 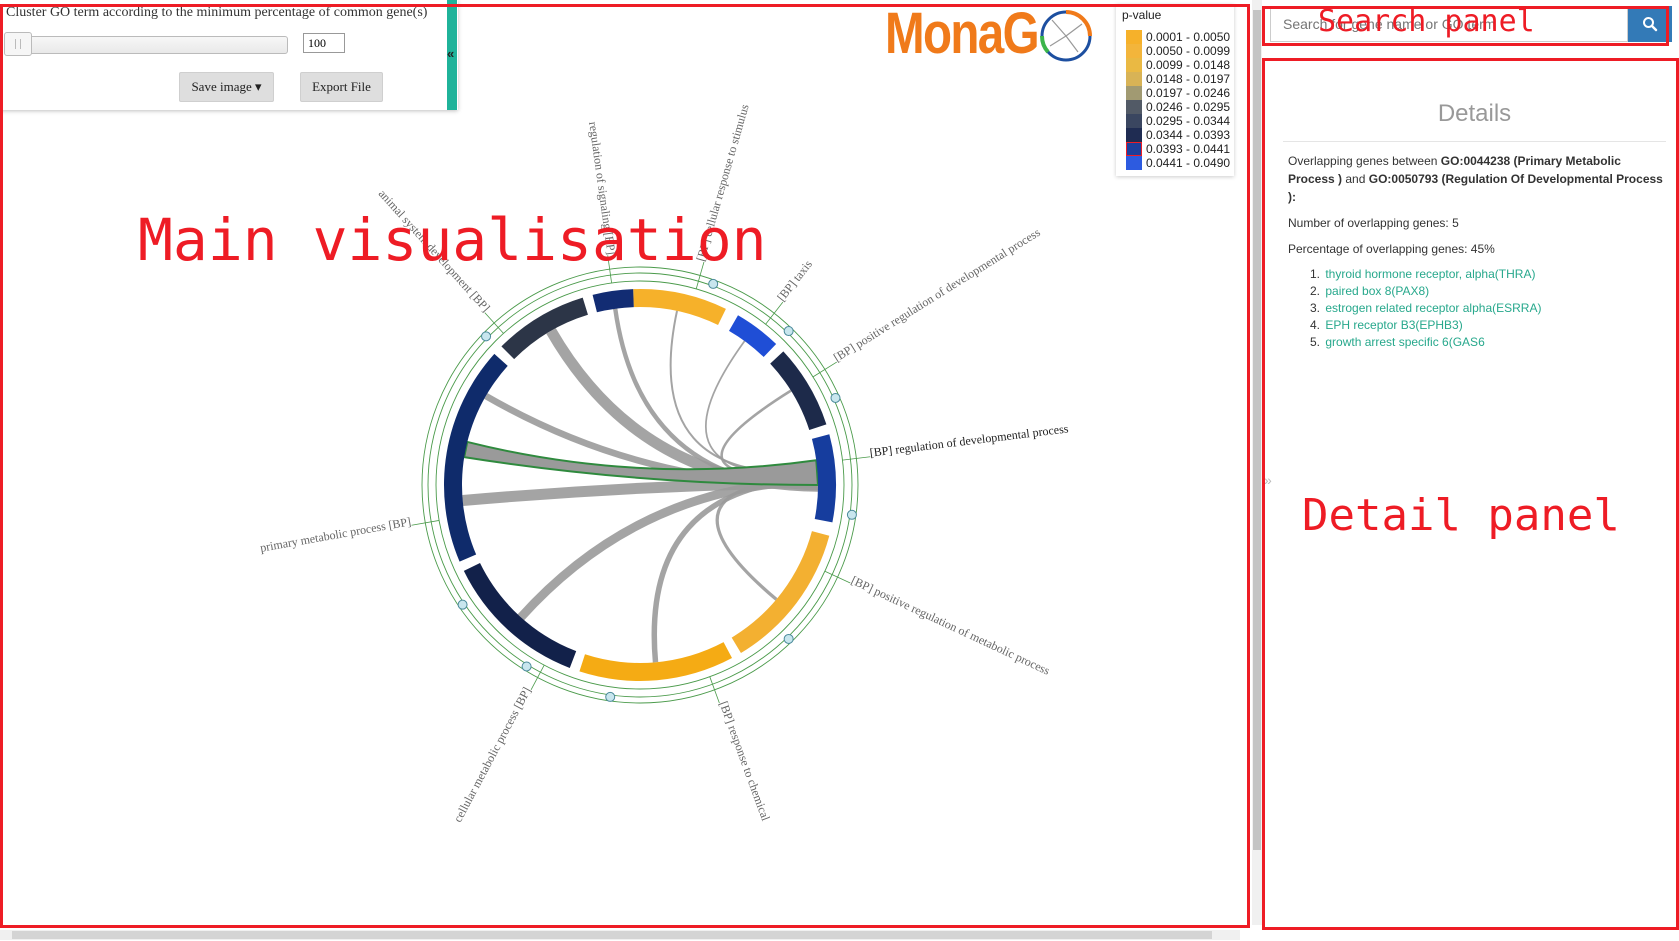 What do you see at coordinates (341, 87) in the screenshot?
I see `export-file-button: Export File` at bounding box center [341, 87].